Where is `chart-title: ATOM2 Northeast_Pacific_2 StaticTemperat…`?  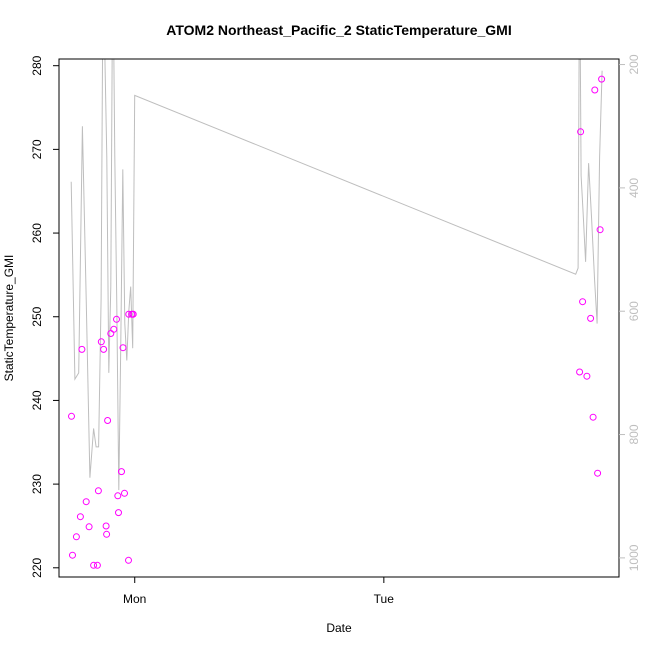 chart-title: ATOM2 Northeast_Pacific_2 StaticTemperat… is located at coordinates (338, 30).